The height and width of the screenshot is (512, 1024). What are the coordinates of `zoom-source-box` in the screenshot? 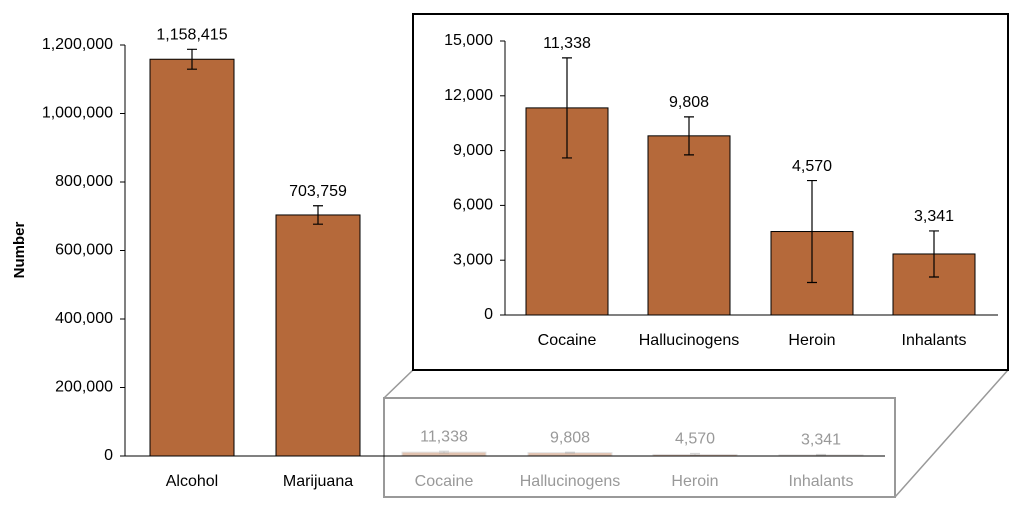 It's located at (639, 447).